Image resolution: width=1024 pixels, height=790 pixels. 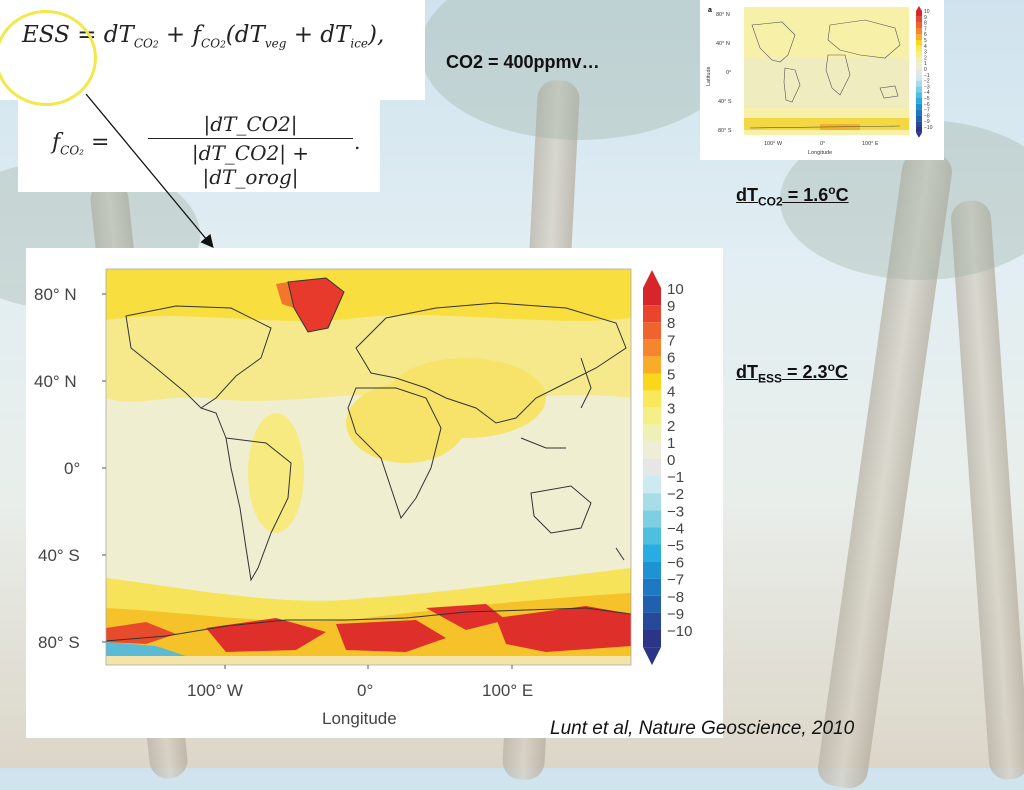 What do you see at coordinates (357, 142) in the screenshot?
I see `fco2-period: .` at bounding box center [357, 142].